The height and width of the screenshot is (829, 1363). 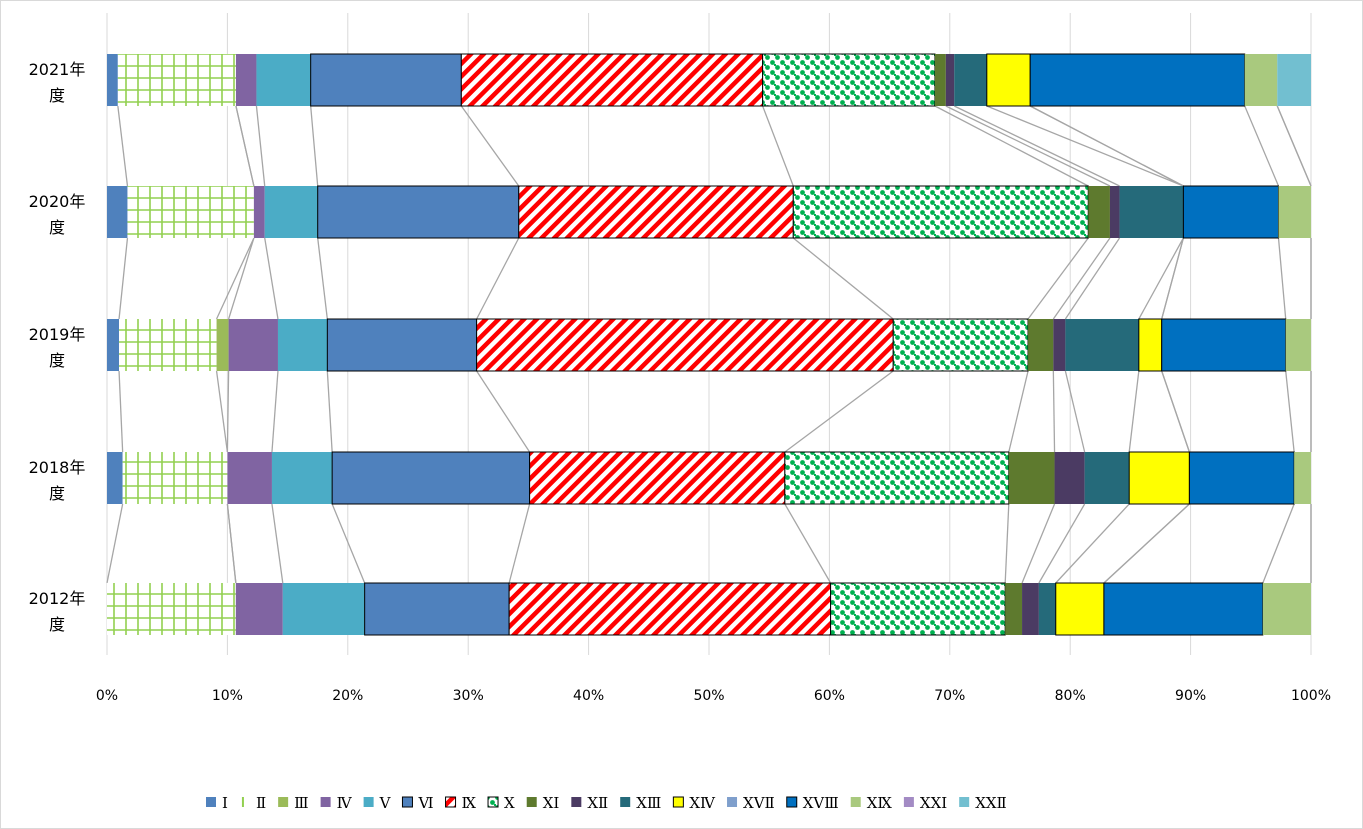 What do you see at coordinates (597, 803) in the screenshot?
I see `legend-label: XⅡ` at bounding box center [597, 803].